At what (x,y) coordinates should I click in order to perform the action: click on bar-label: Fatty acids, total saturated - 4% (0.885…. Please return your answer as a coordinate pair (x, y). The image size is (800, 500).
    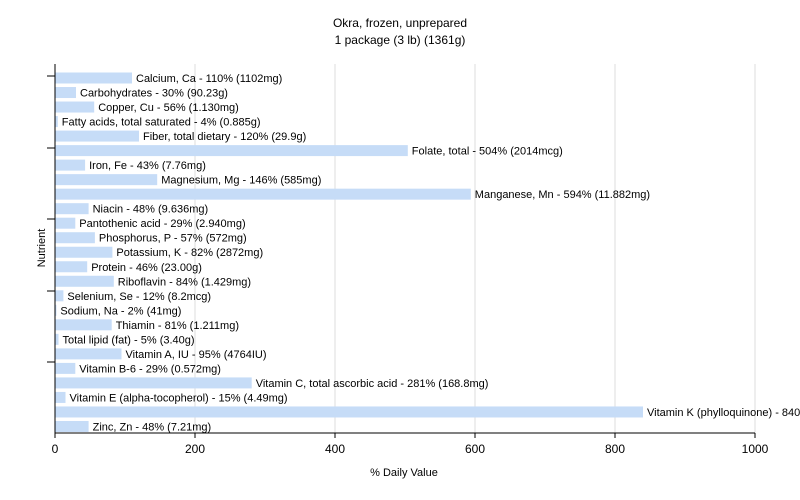
    Looking at the image, I should click on (161, 123).